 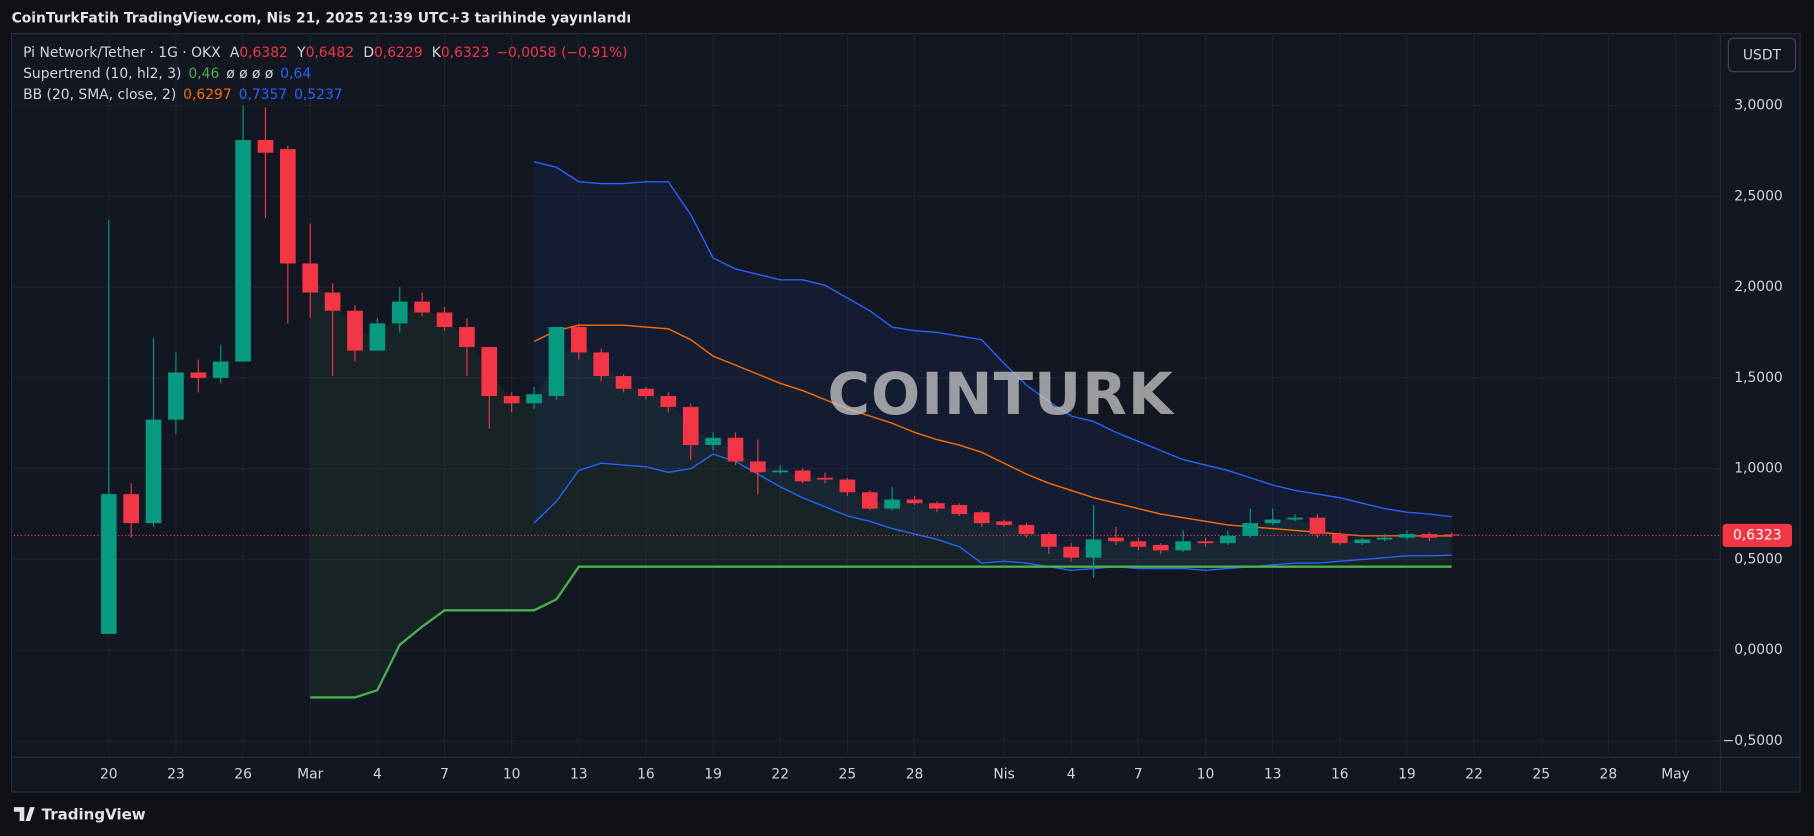 What do you see at coordinates (1758, 106) in the screenshot?
I see `y-tick-label: 3,0000` at bounding box center [1758, 106].